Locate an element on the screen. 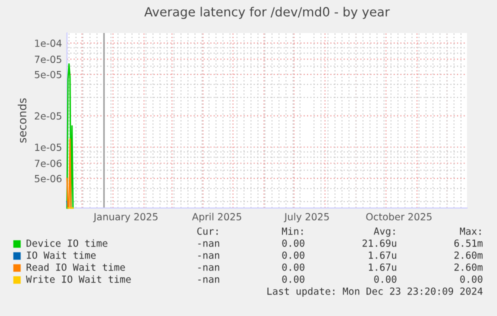  legend-label: Write IO Wait time is located at coordinates (78, 279).